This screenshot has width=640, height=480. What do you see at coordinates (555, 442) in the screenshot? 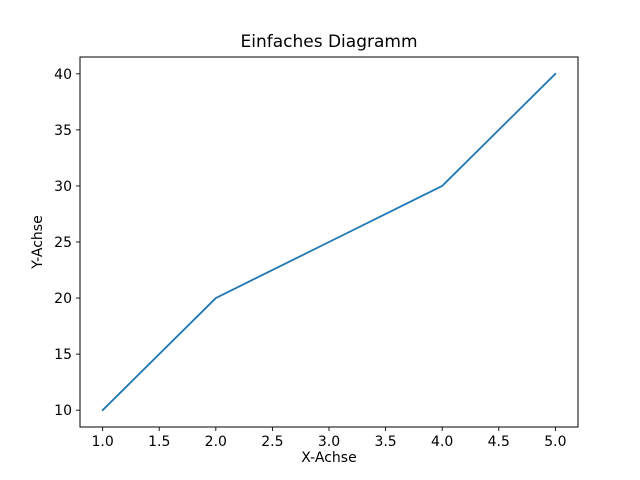
I see `x-tick-label: 5.0` at bounding box center [555, 442].